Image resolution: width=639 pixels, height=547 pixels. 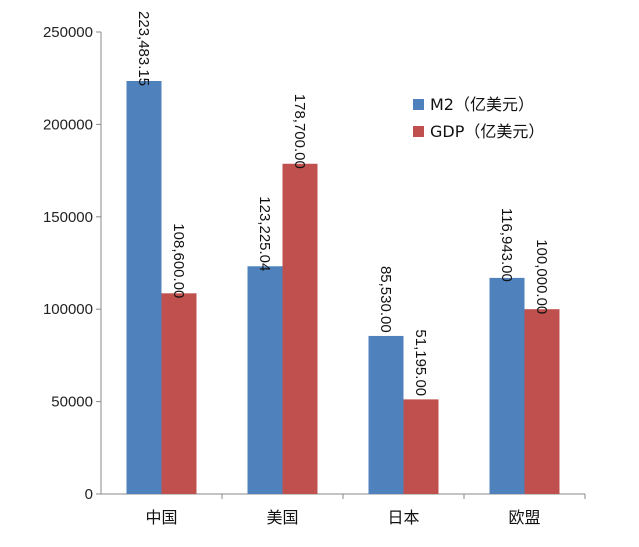 I want to click on data-label: 108,600.00, so click(x=178, y=260).